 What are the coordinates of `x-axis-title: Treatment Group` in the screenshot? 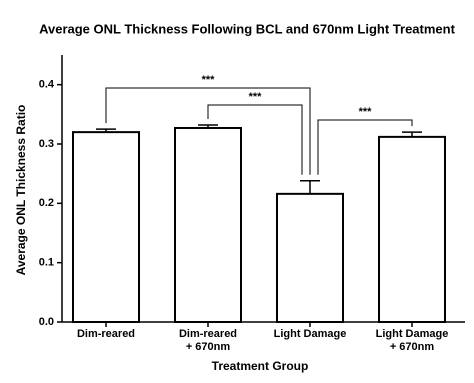 It's located at (260, 366).